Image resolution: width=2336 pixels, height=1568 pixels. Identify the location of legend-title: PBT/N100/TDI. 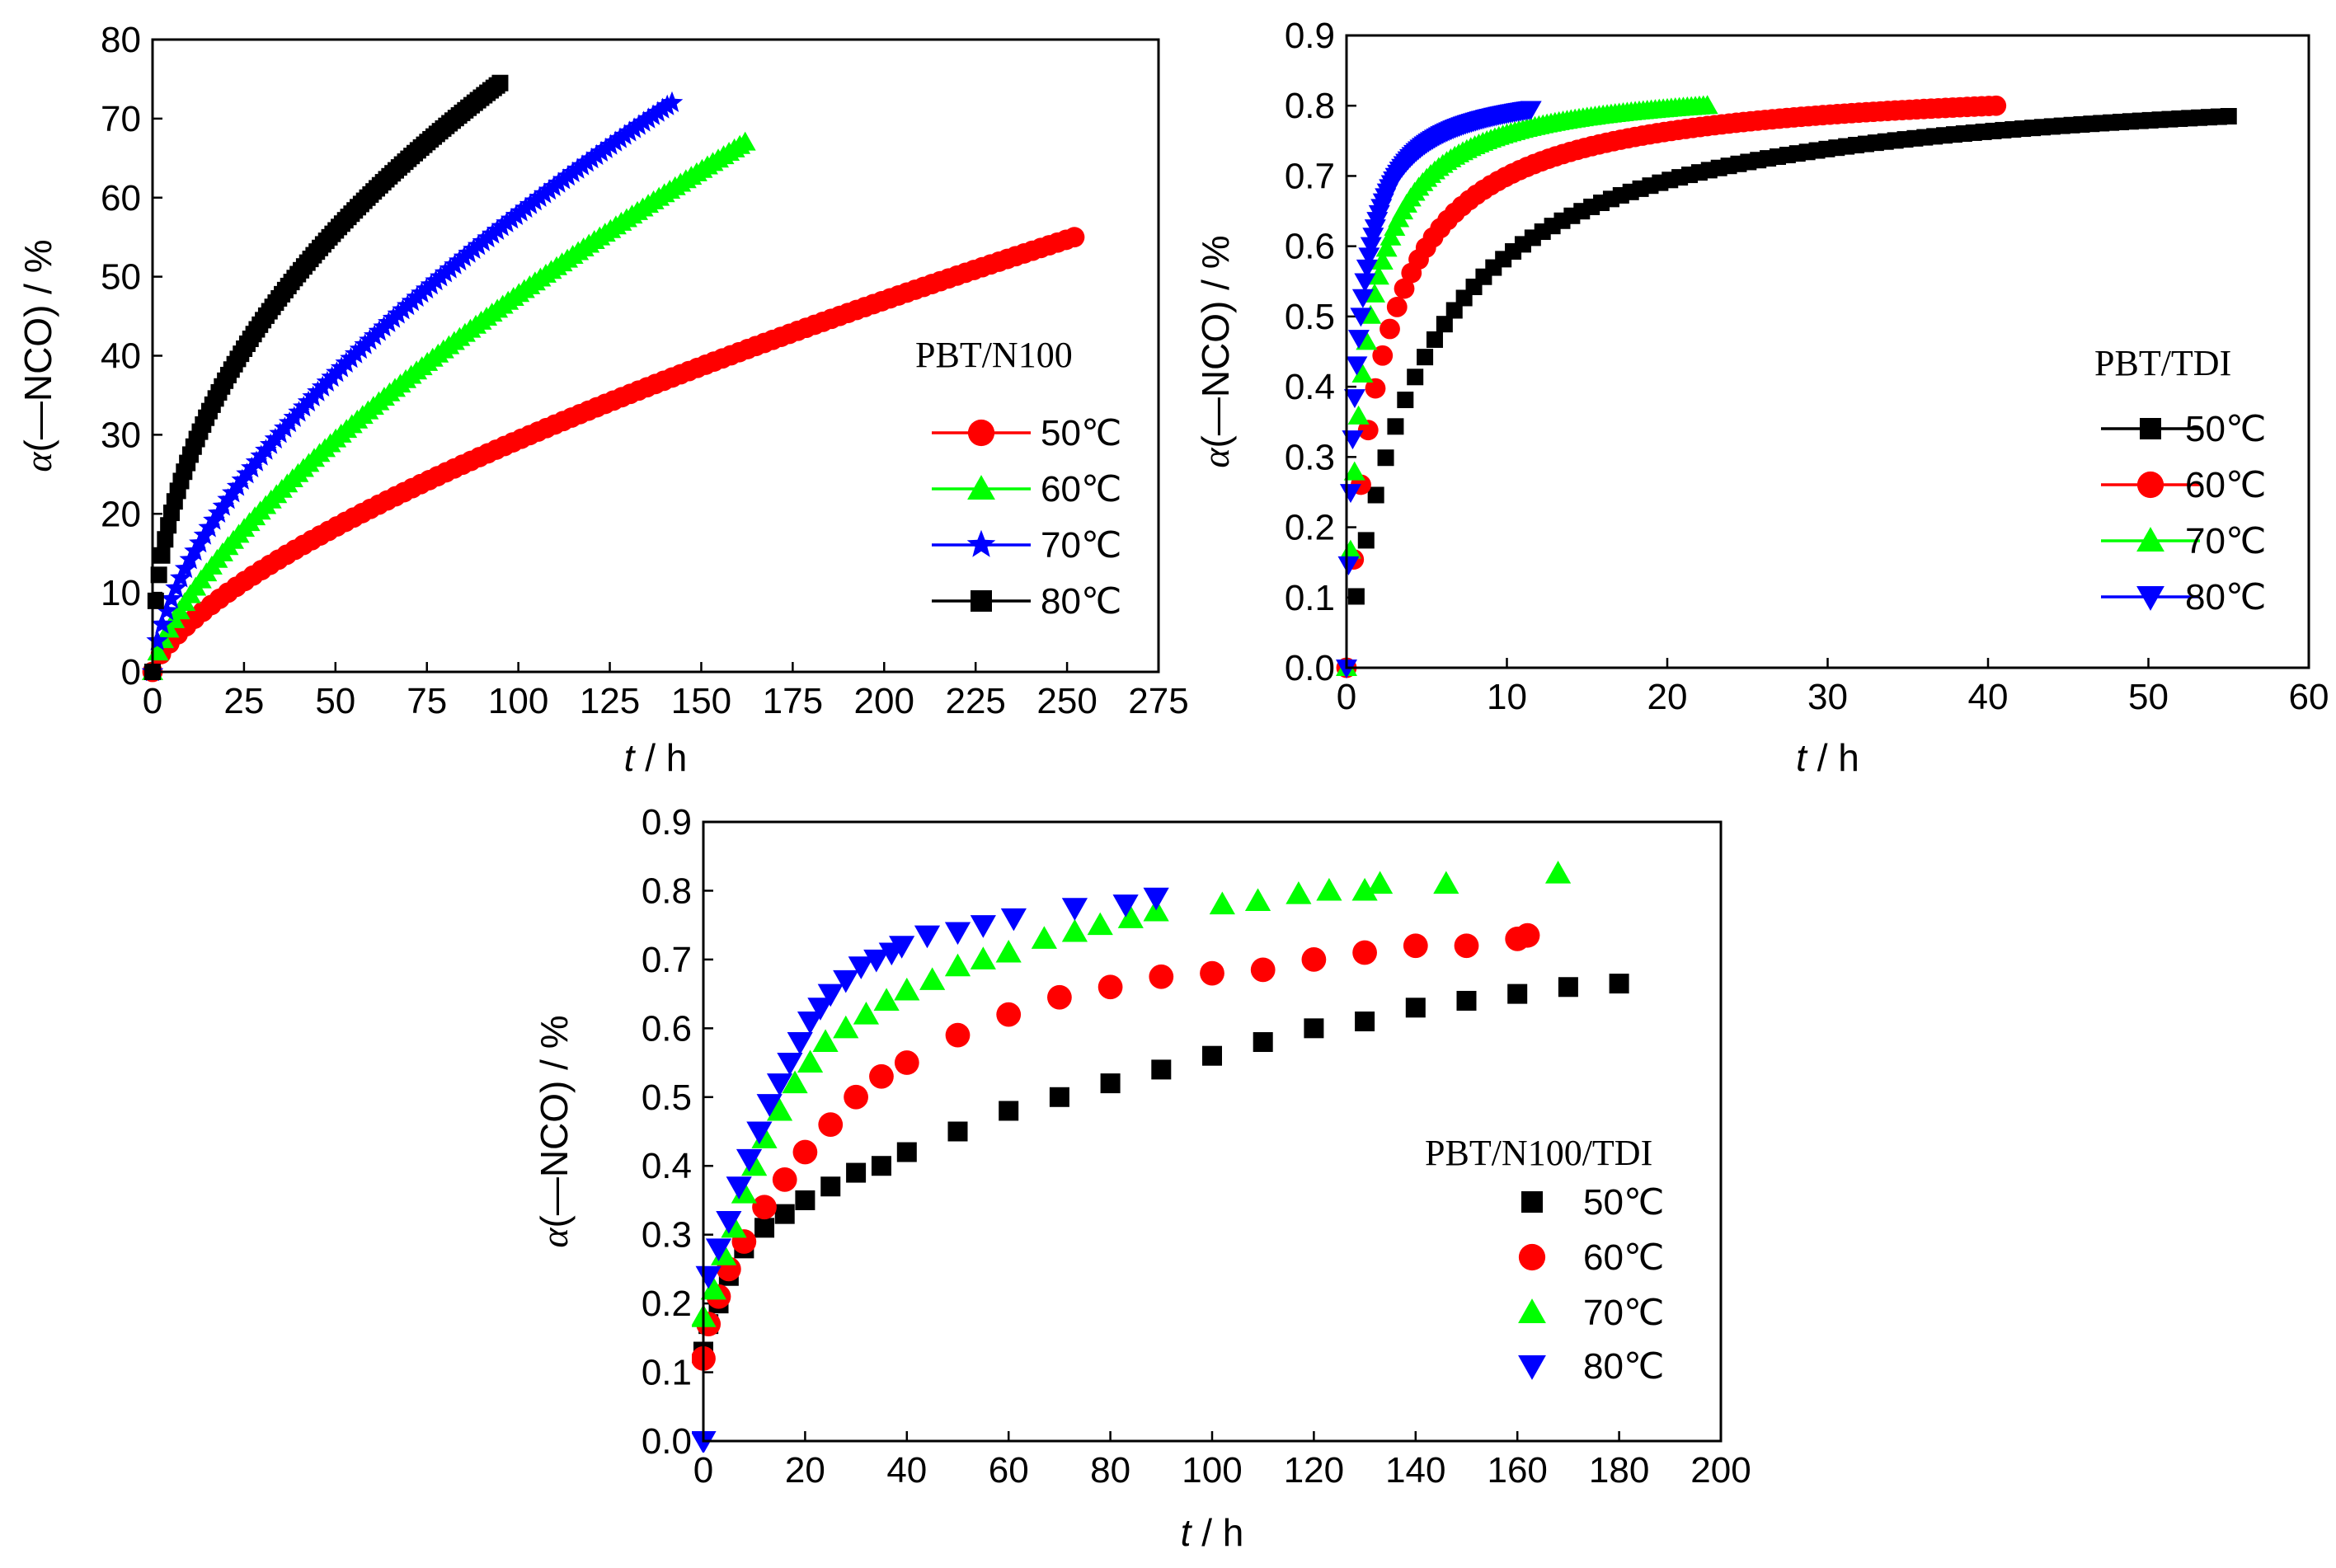
(1538, 1153).